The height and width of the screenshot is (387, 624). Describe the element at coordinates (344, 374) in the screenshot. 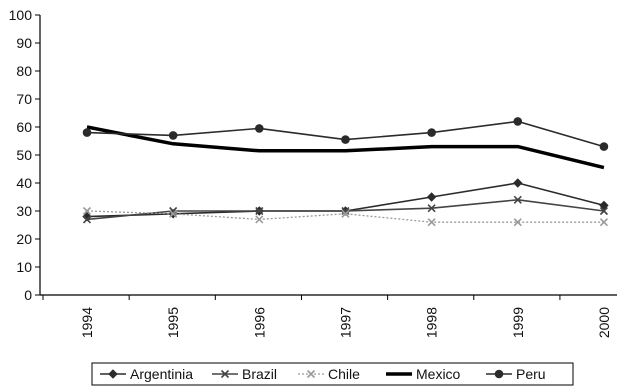

I see `legend-label: Chile` at that location.